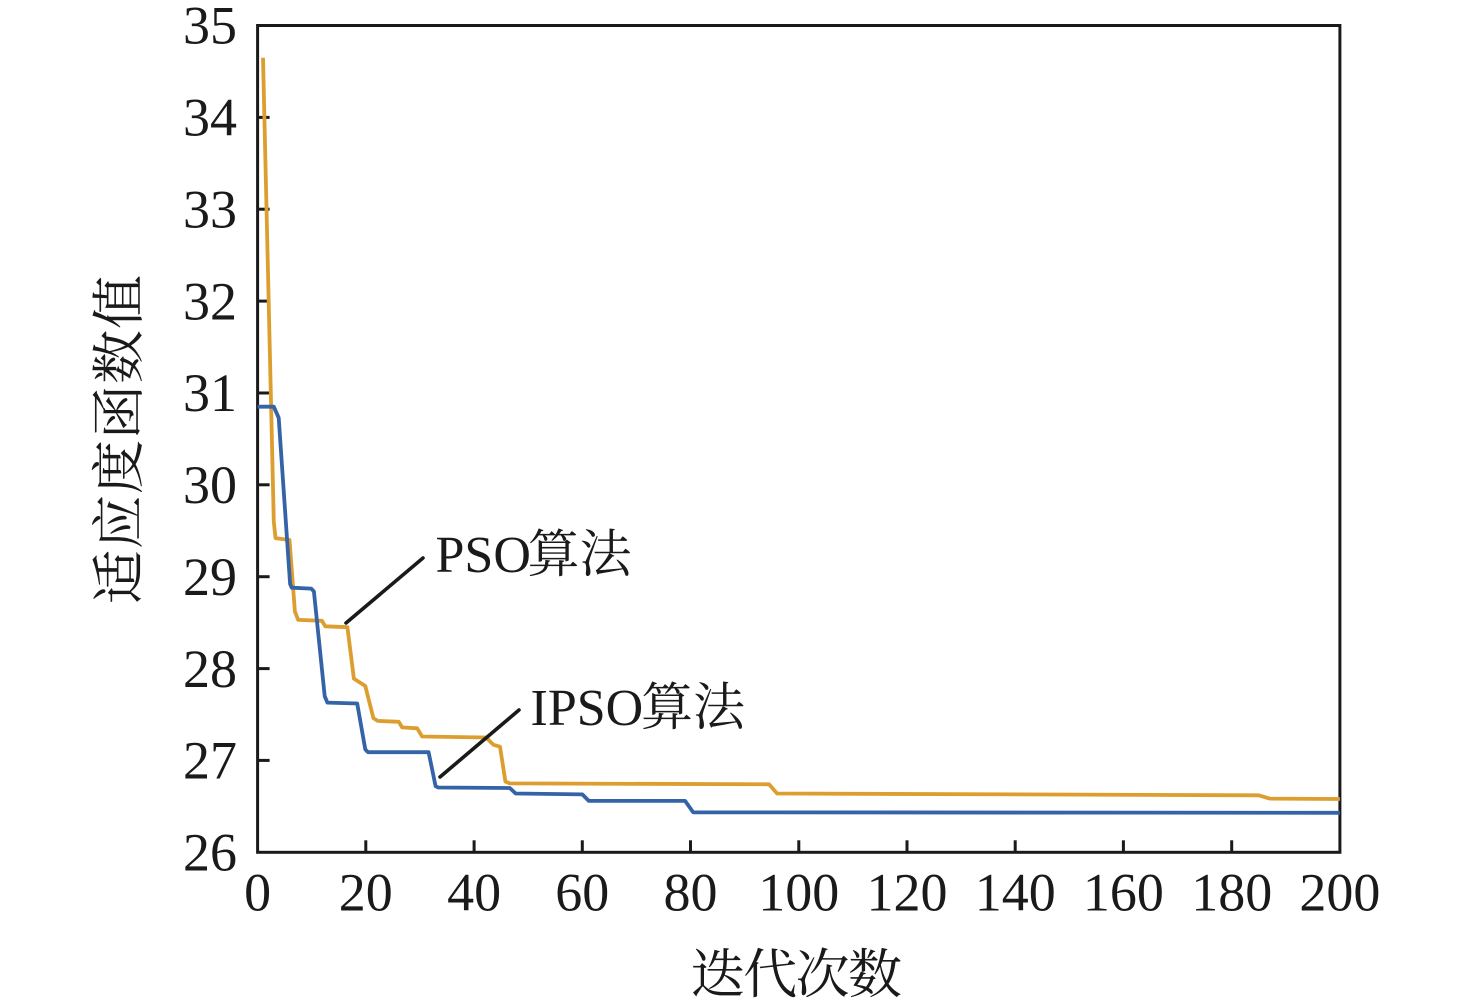 This screenshot has height=1008, width=1476. What do you see at coordinates (691, 893) in the screenshot?
I see `svg-text: 80` at bounding box center [691, 893].